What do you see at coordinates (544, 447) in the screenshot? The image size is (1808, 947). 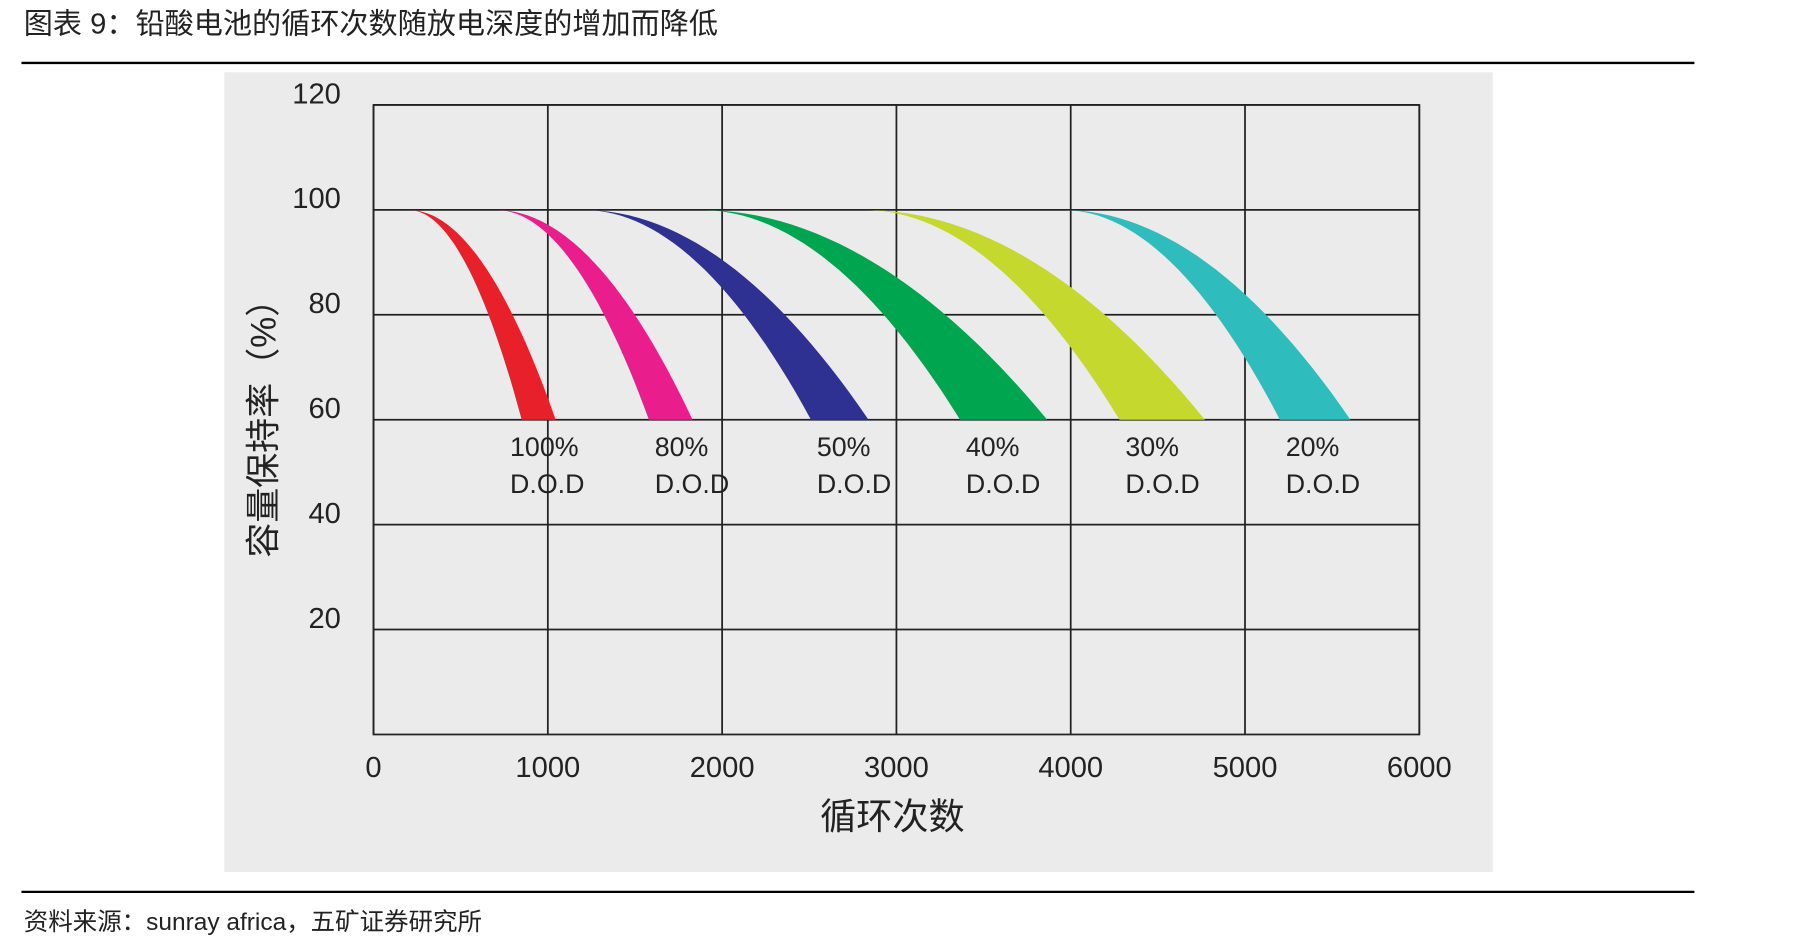 I see `band-label: 100%` at bounding box center [544, 447].